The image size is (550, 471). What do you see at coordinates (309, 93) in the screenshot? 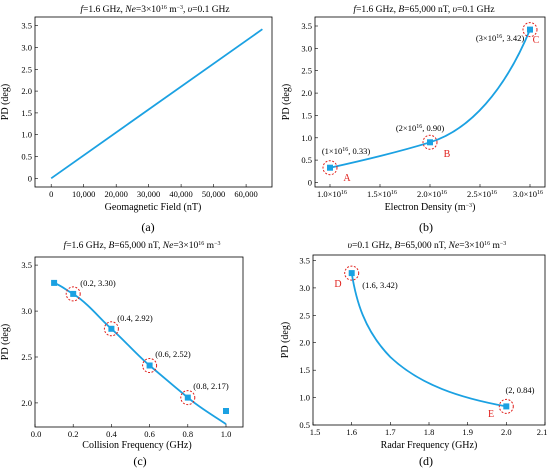
I see `y-tick-4: 2.0` at bounding box center [309, 93].